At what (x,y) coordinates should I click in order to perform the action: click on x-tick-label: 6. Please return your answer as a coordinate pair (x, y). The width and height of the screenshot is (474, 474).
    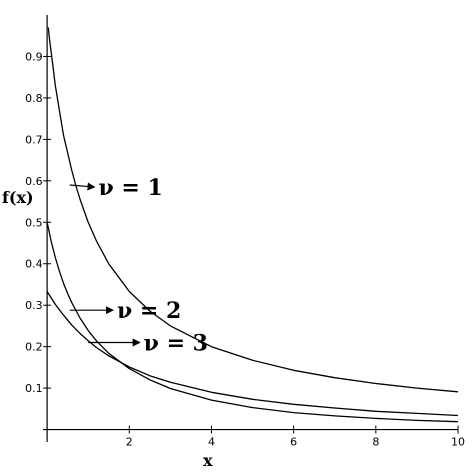
    Looking at the image, I should click on (293, 442).